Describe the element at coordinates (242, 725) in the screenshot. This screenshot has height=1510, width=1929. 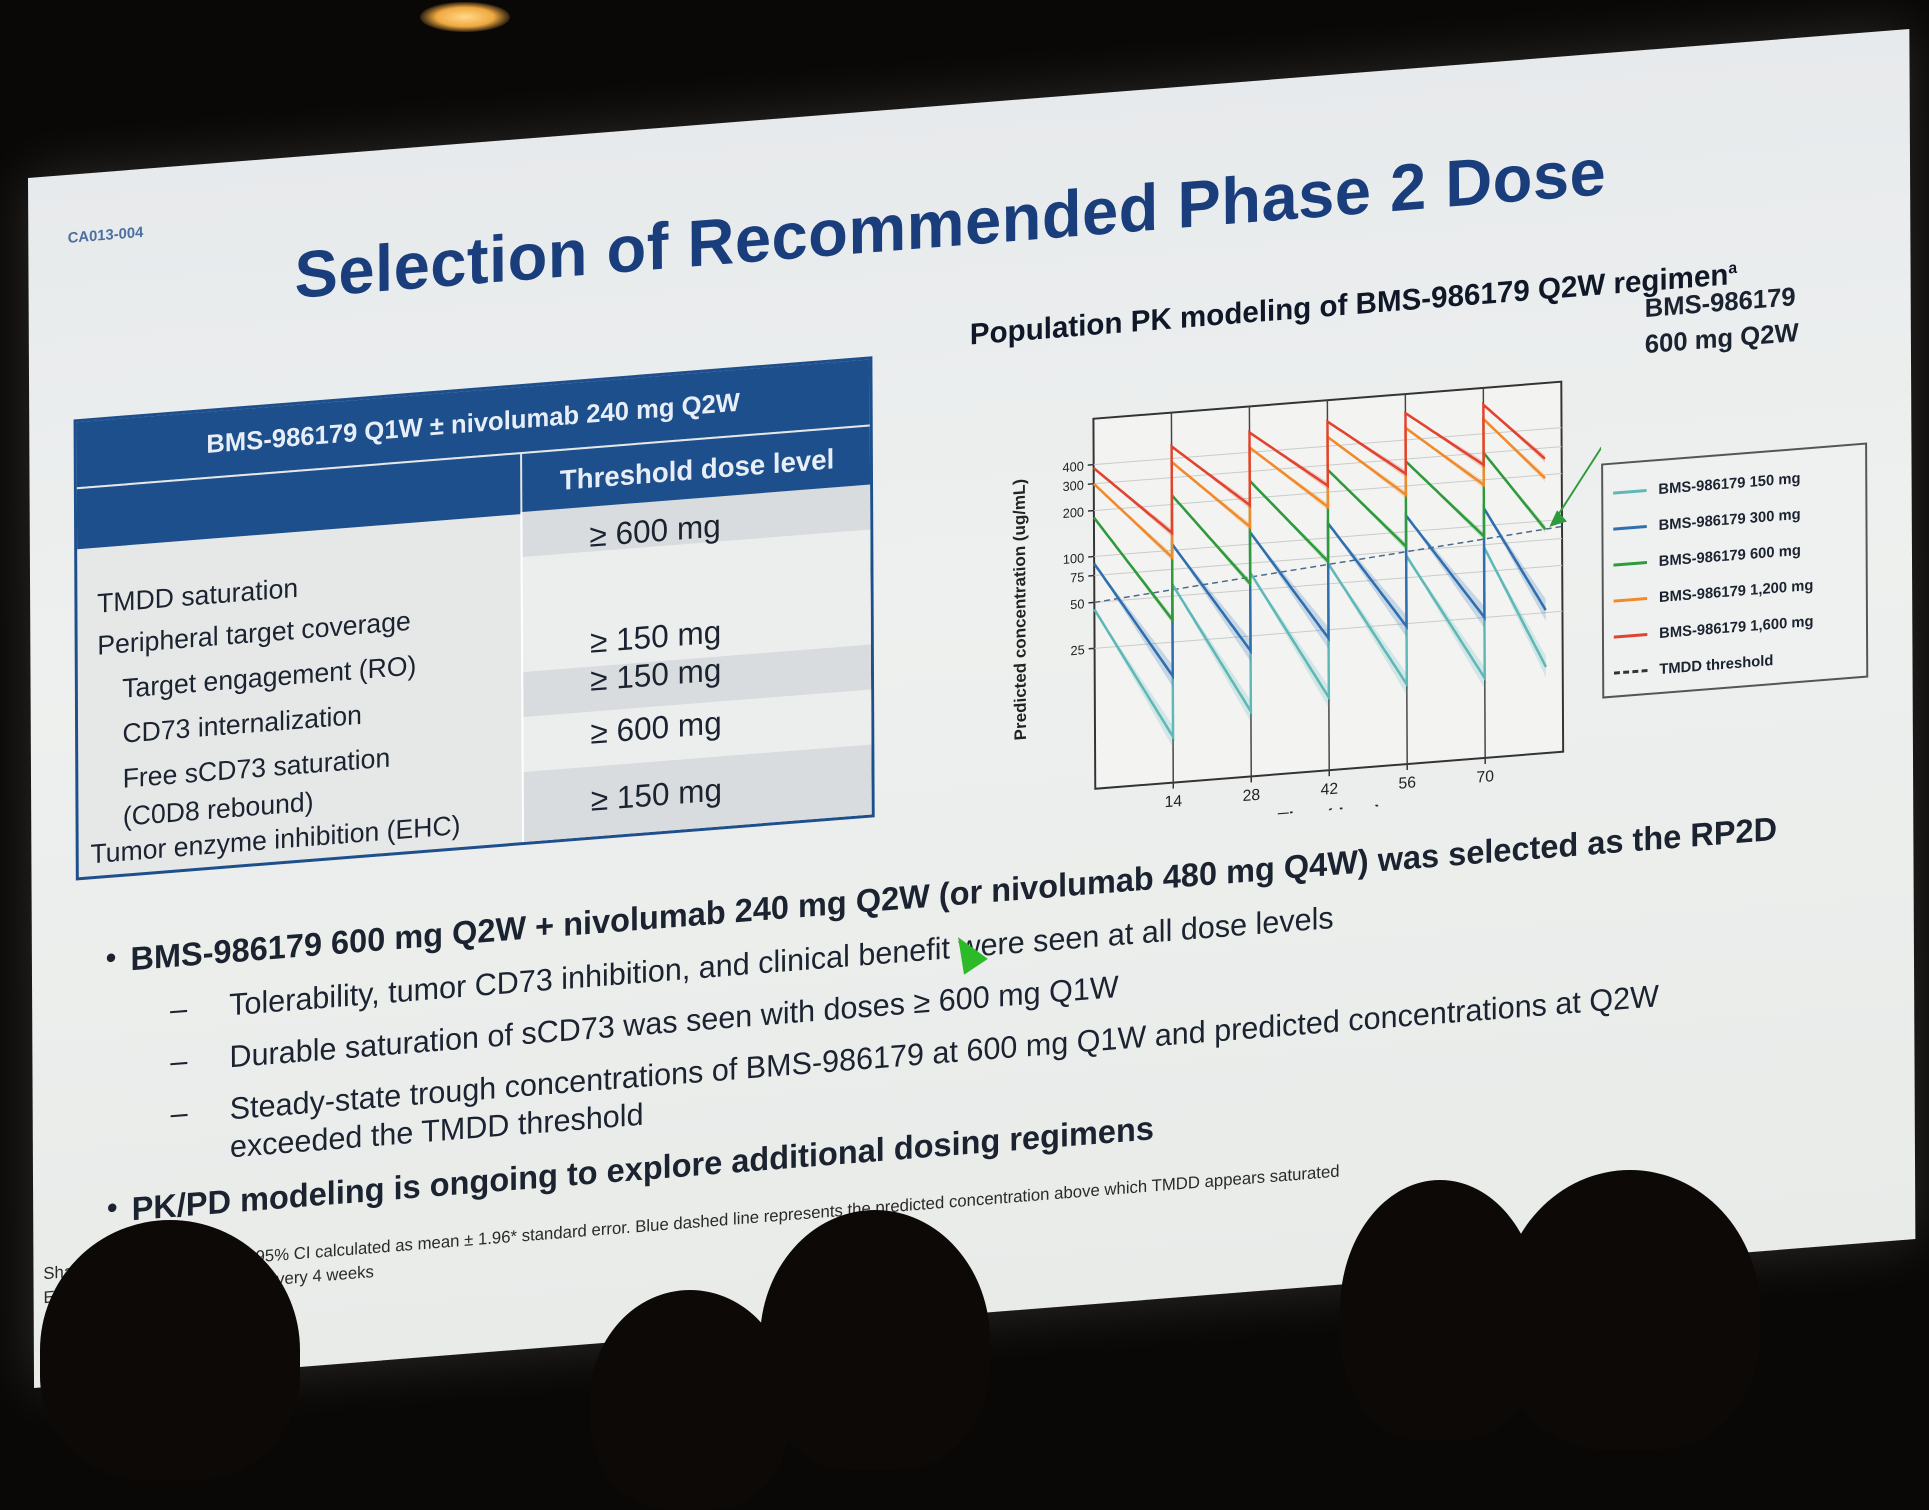
I see `row-label: CD73 internalization` at that location.